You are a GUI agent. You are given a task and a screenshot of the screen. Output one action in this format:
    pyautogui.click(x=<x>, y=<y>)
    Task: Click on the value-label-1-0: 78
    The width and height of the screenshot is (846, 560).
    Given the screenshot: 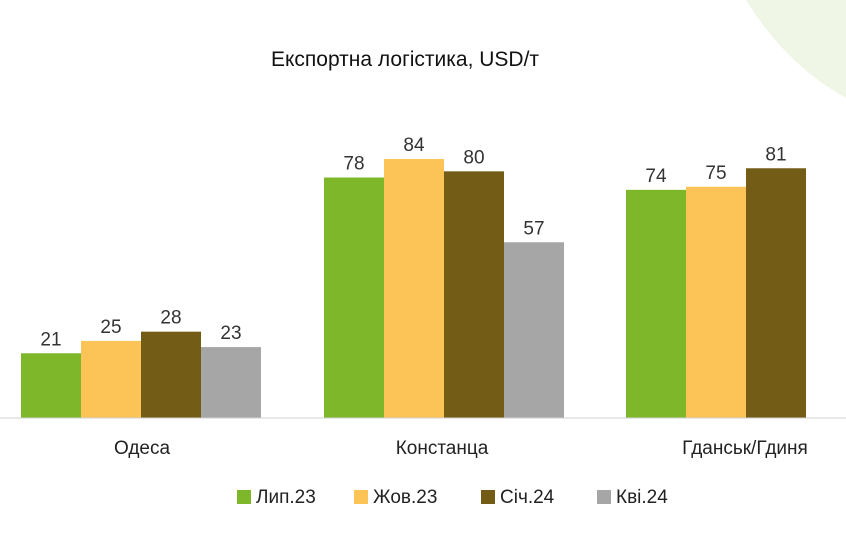 What is the action you would take?
    pyautogui.click(x=353, y=164)
    